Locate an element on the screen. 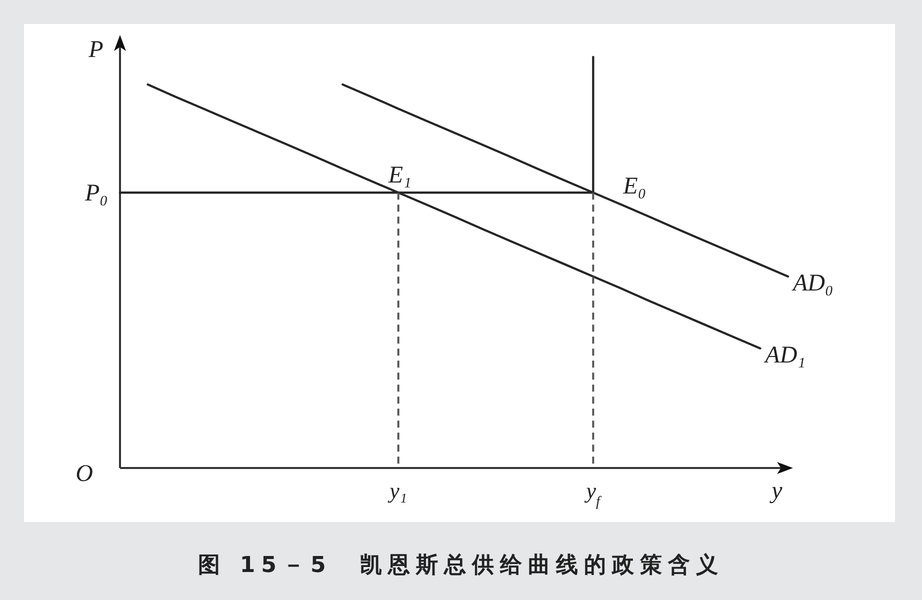  text: O is located at coordinates (84, 474).